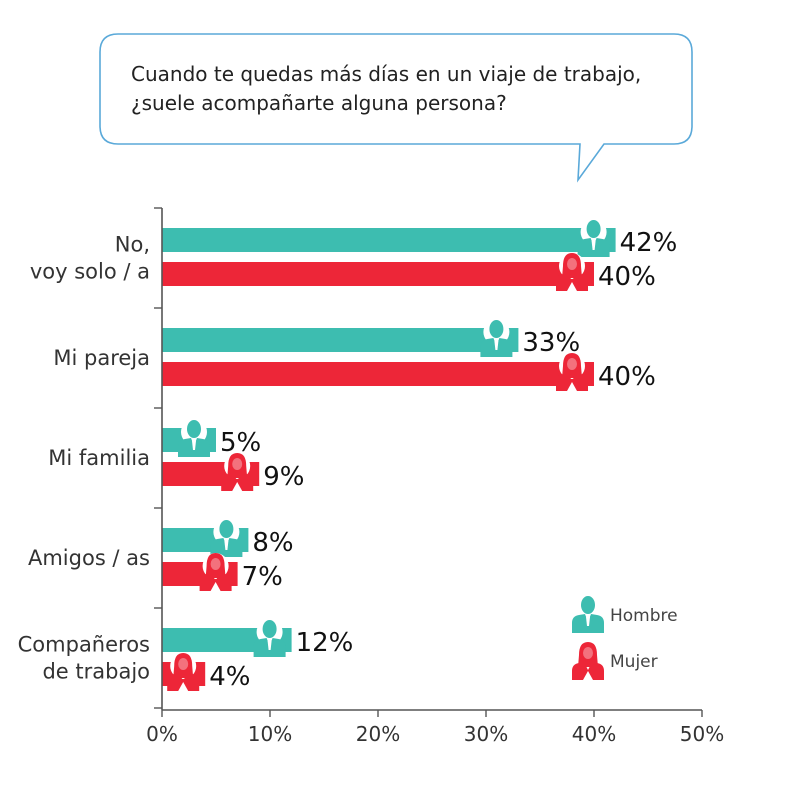 This screenshot has width=800, height=800. I want to click on x-tick-label: 50%, so click(702, 734).